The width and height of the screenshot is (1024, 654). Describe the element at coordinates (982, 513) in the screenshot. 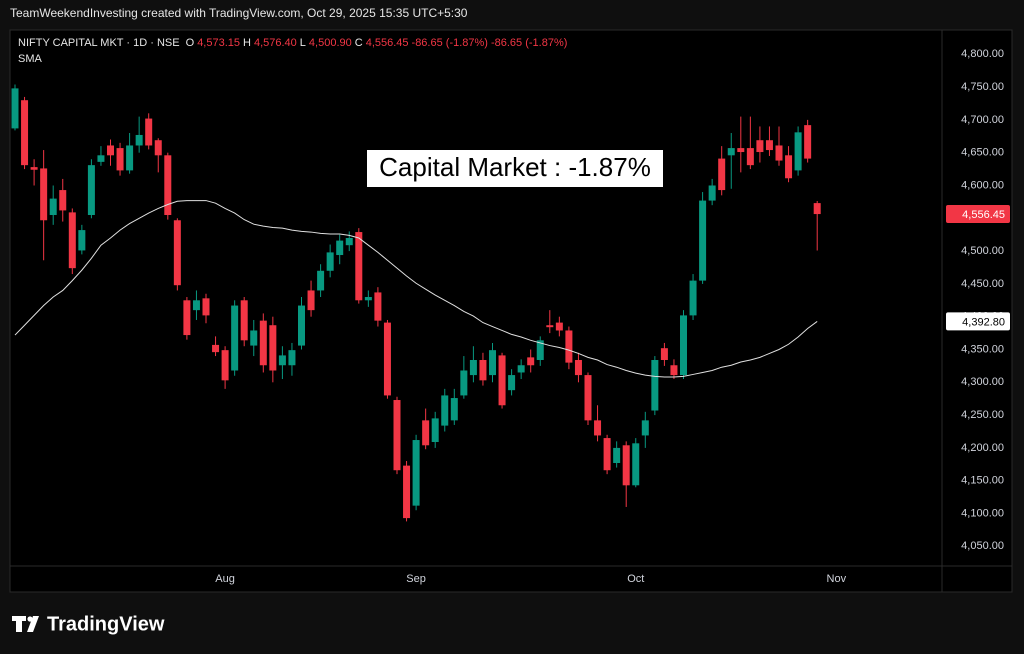

I see `y-tick-label: 4,100.00` at that location.